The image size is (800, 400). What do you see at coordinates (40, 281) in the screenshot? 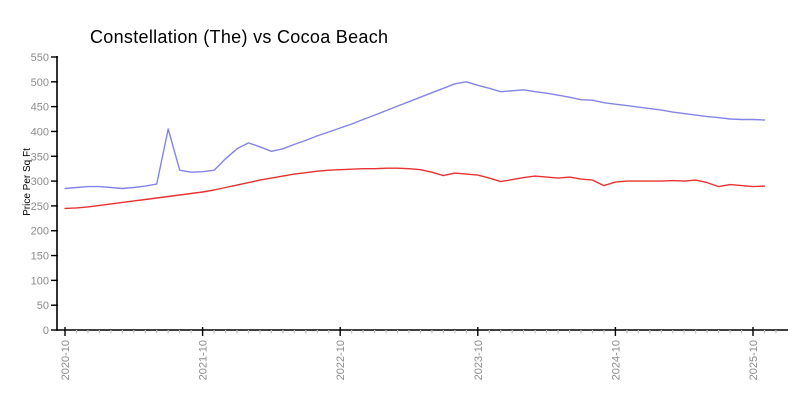
I see `y-tick-label: 100` at bounding box center [40, 281].